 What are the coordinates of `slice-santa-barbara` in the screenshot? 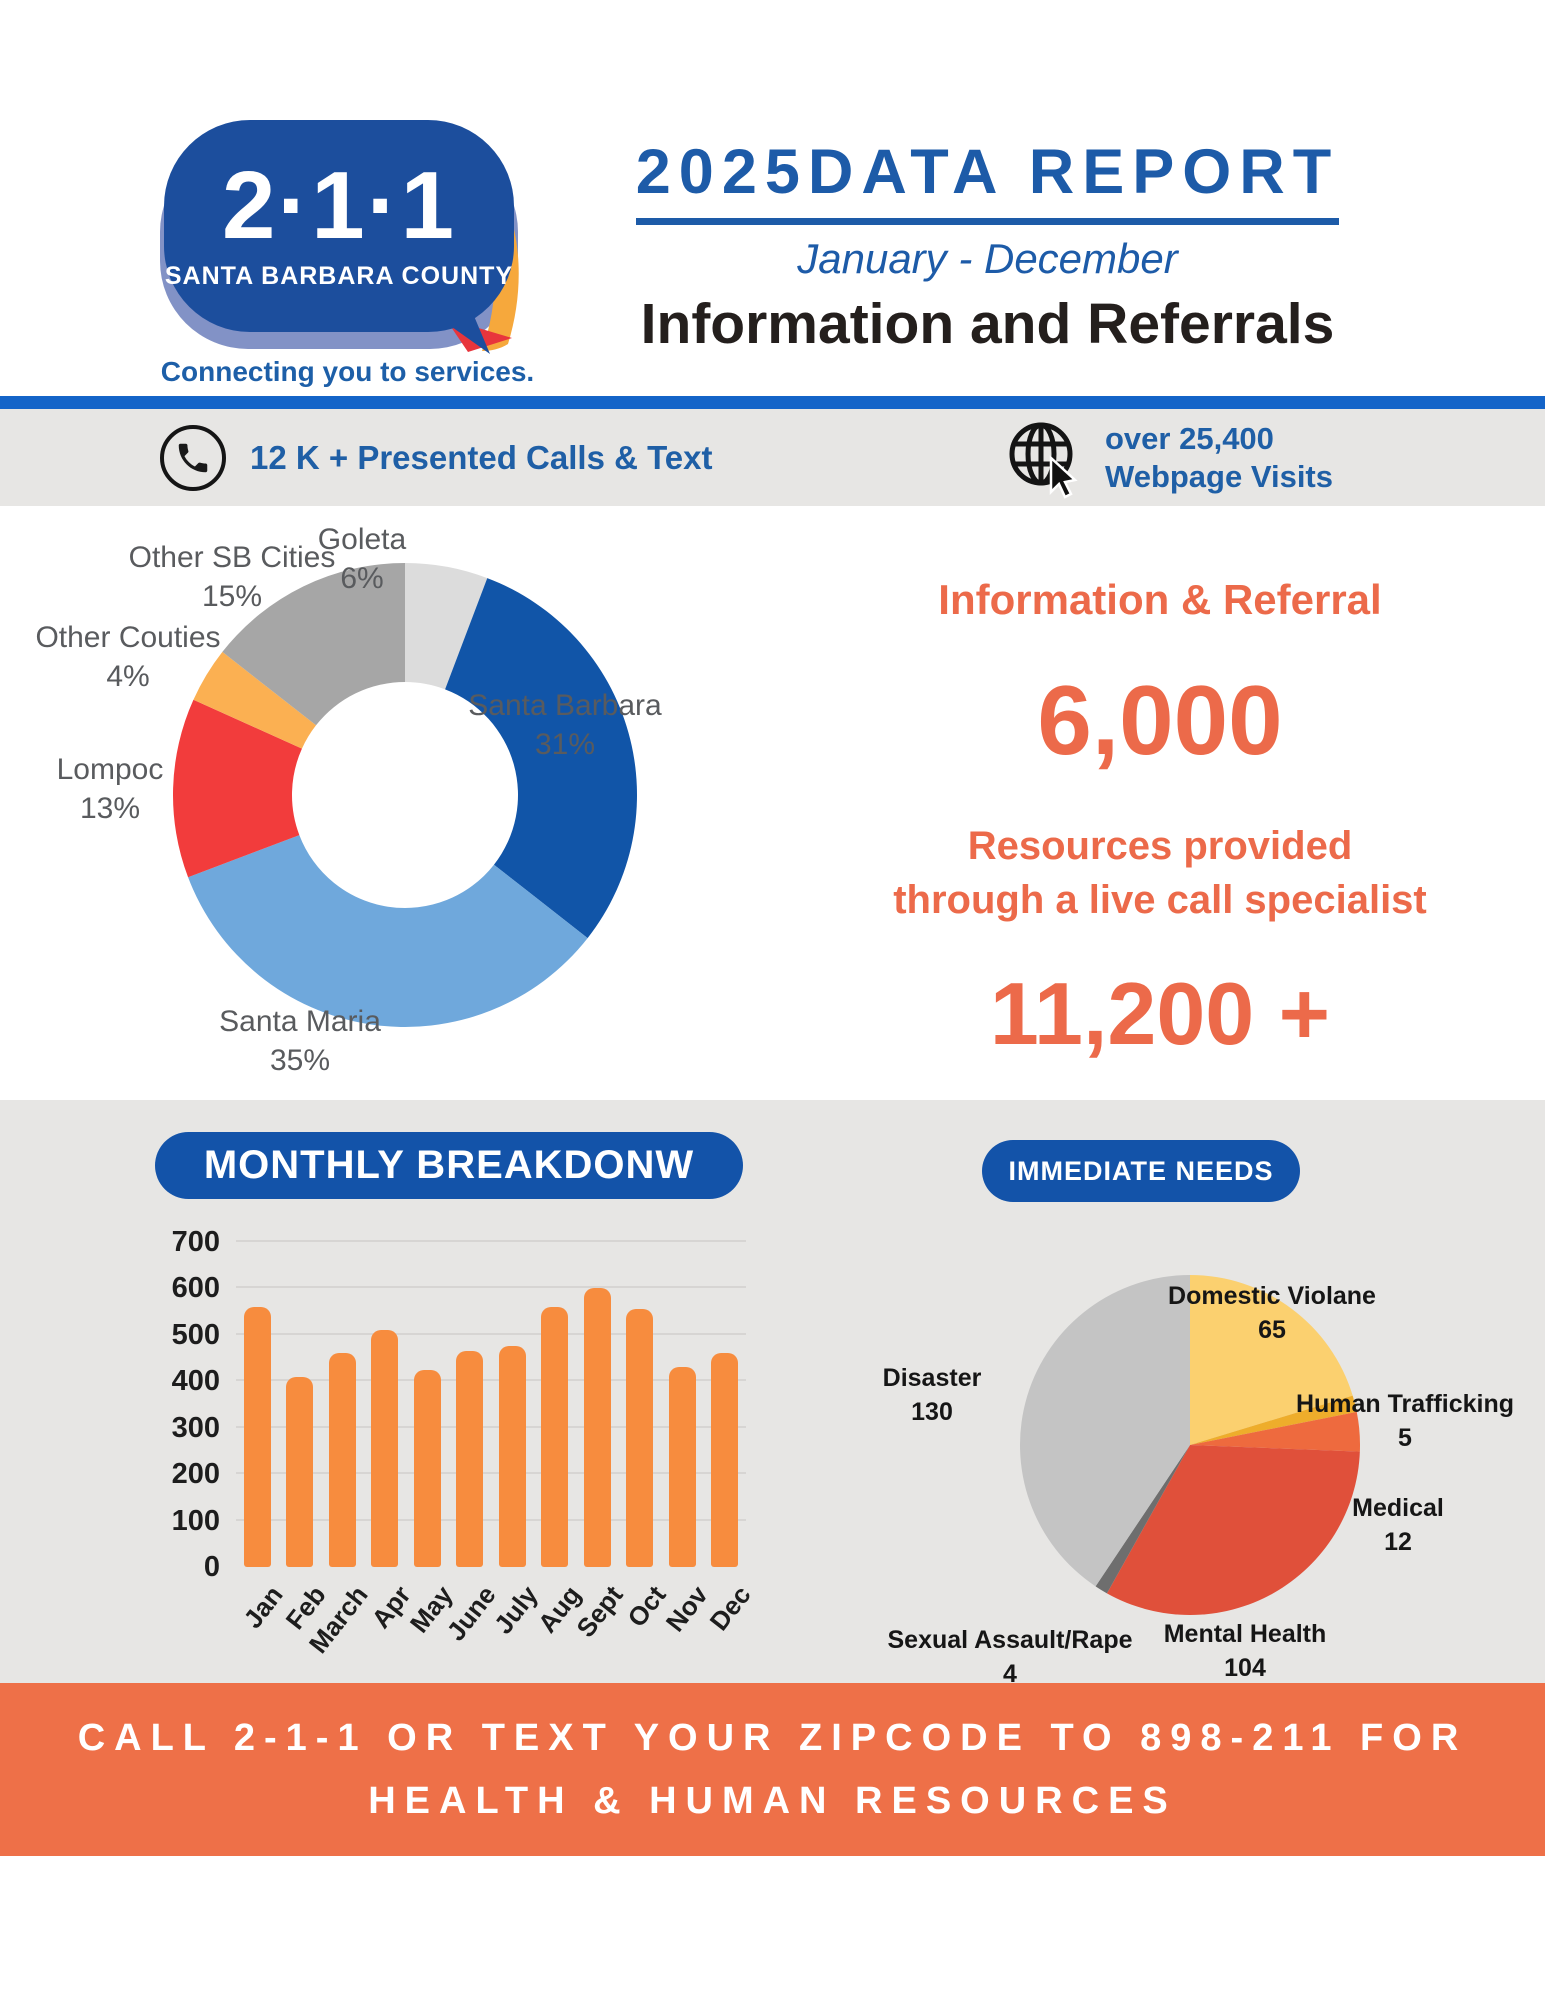 It's located at (541, 758).